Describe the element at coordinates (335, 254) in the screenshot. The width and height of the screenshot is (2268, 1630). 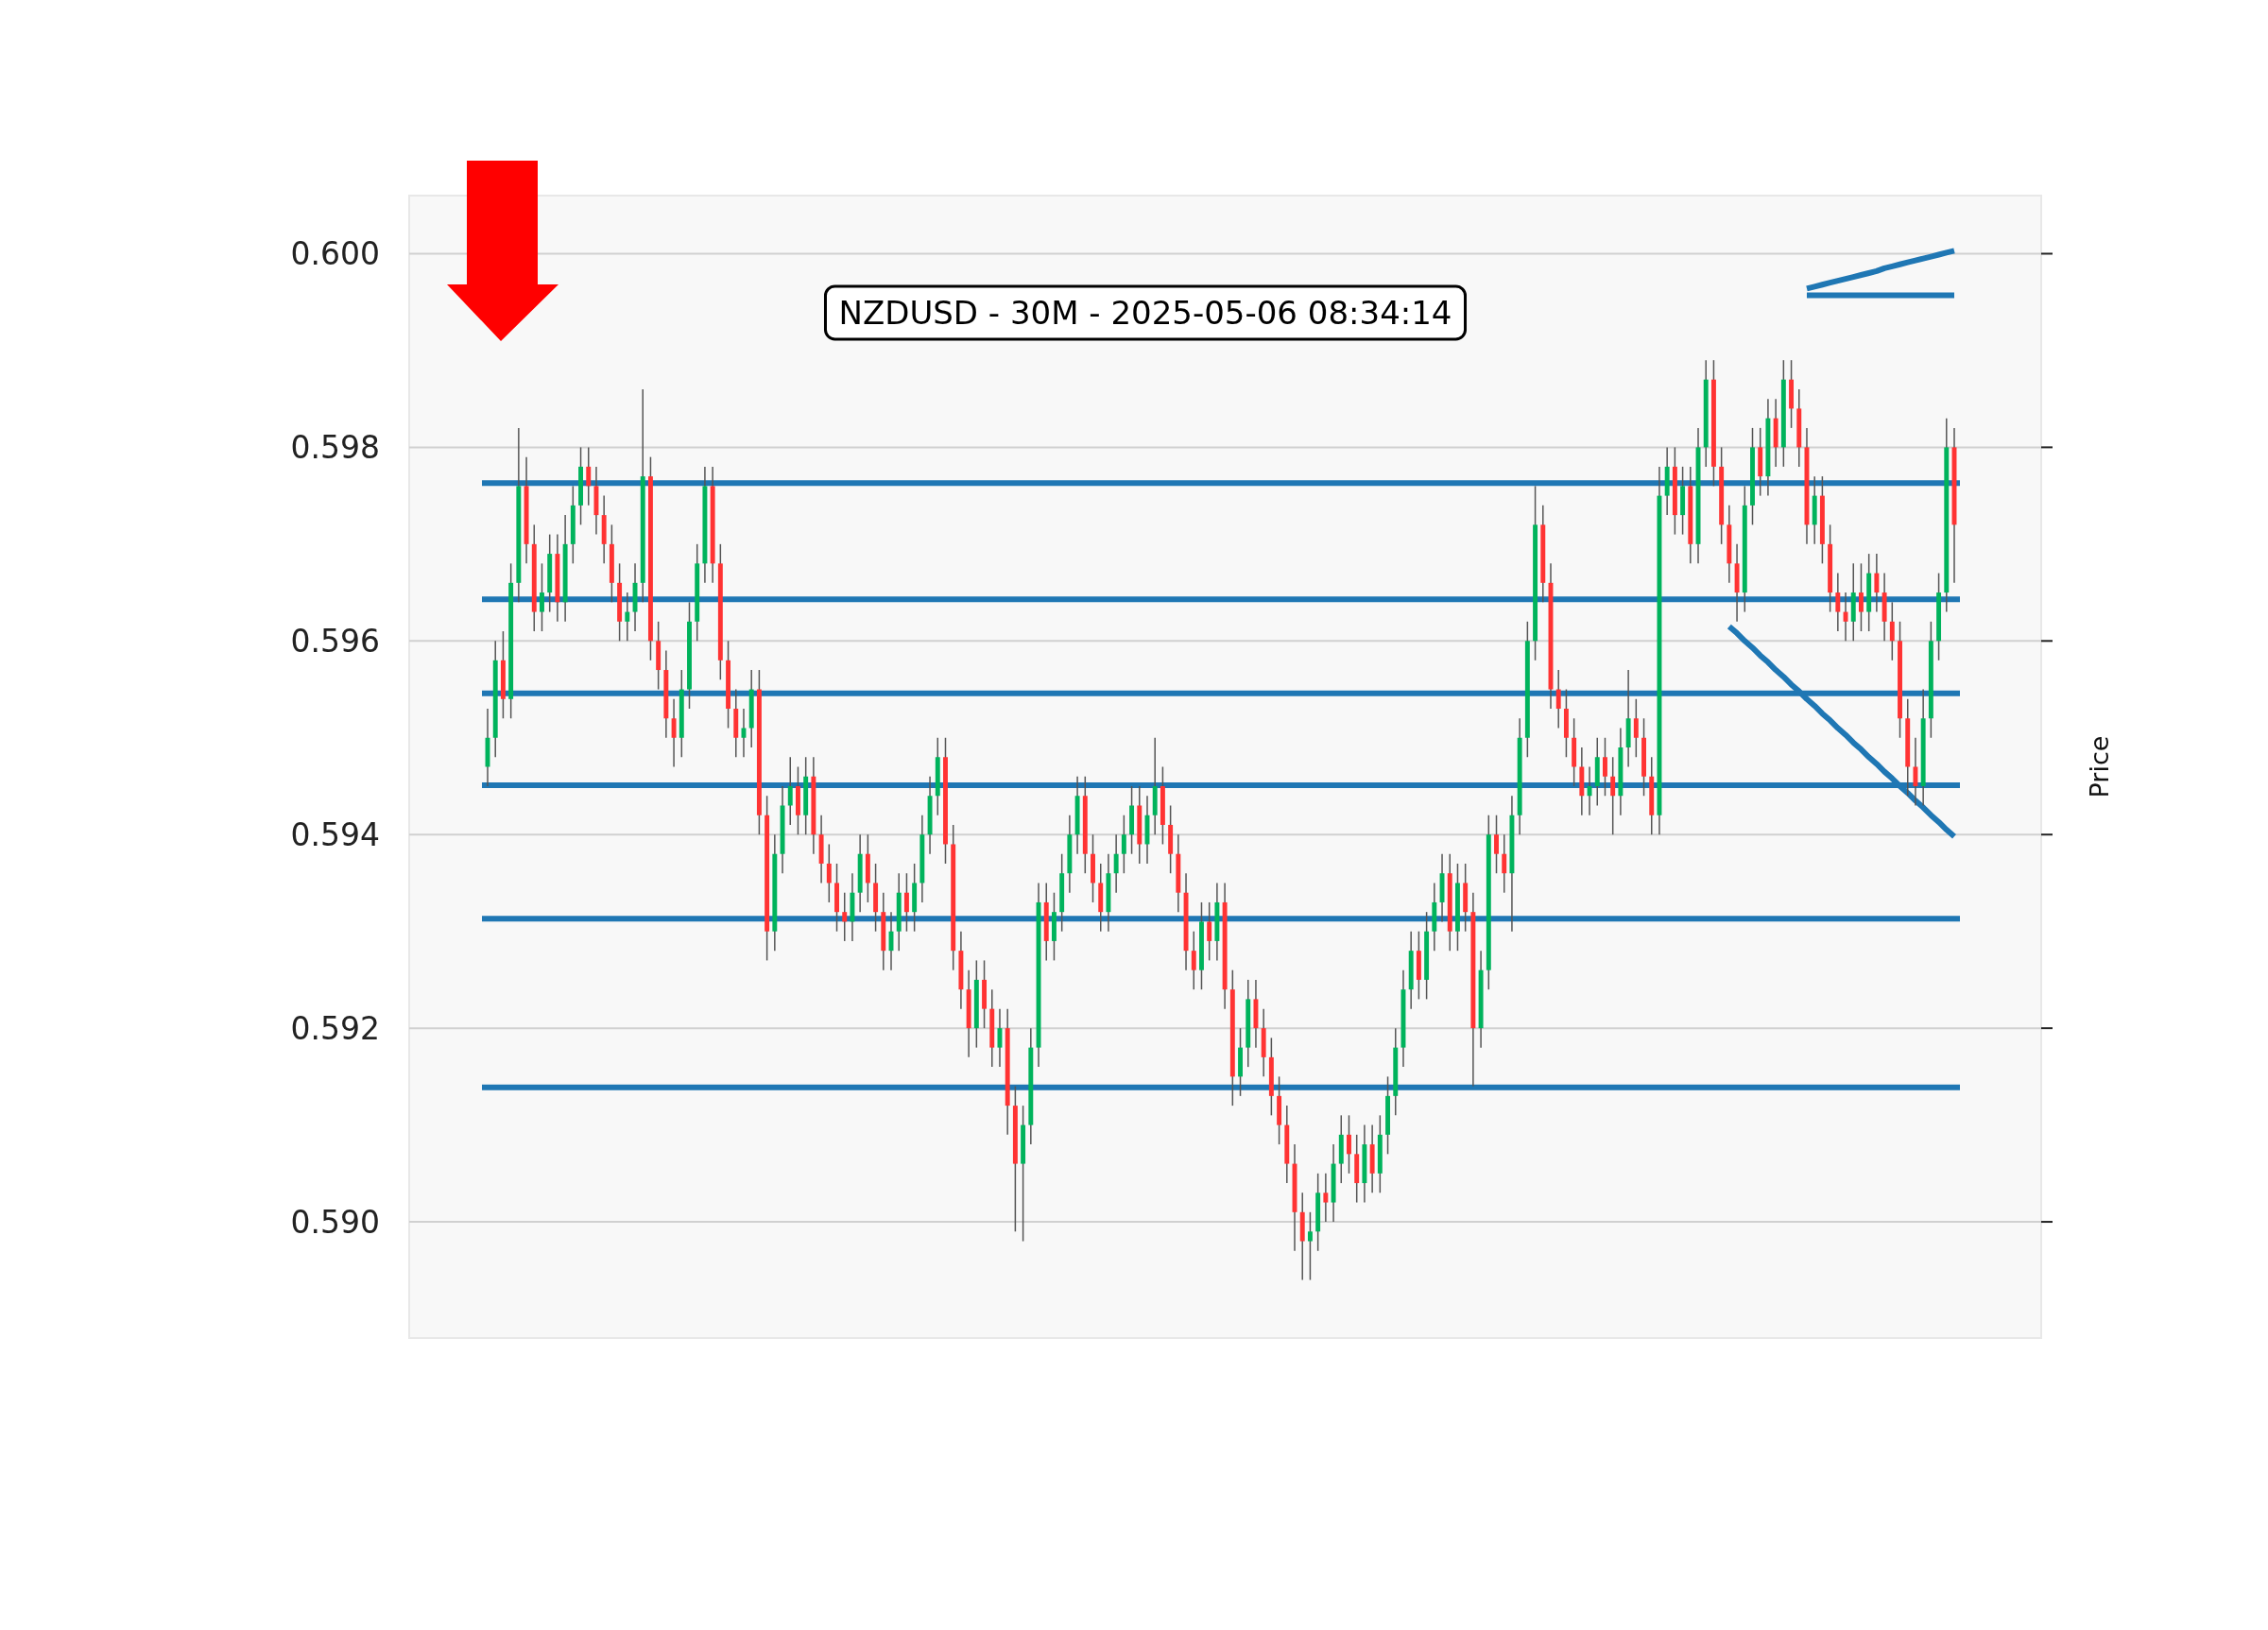
I see `y-tick-label: 0.600` at that location.